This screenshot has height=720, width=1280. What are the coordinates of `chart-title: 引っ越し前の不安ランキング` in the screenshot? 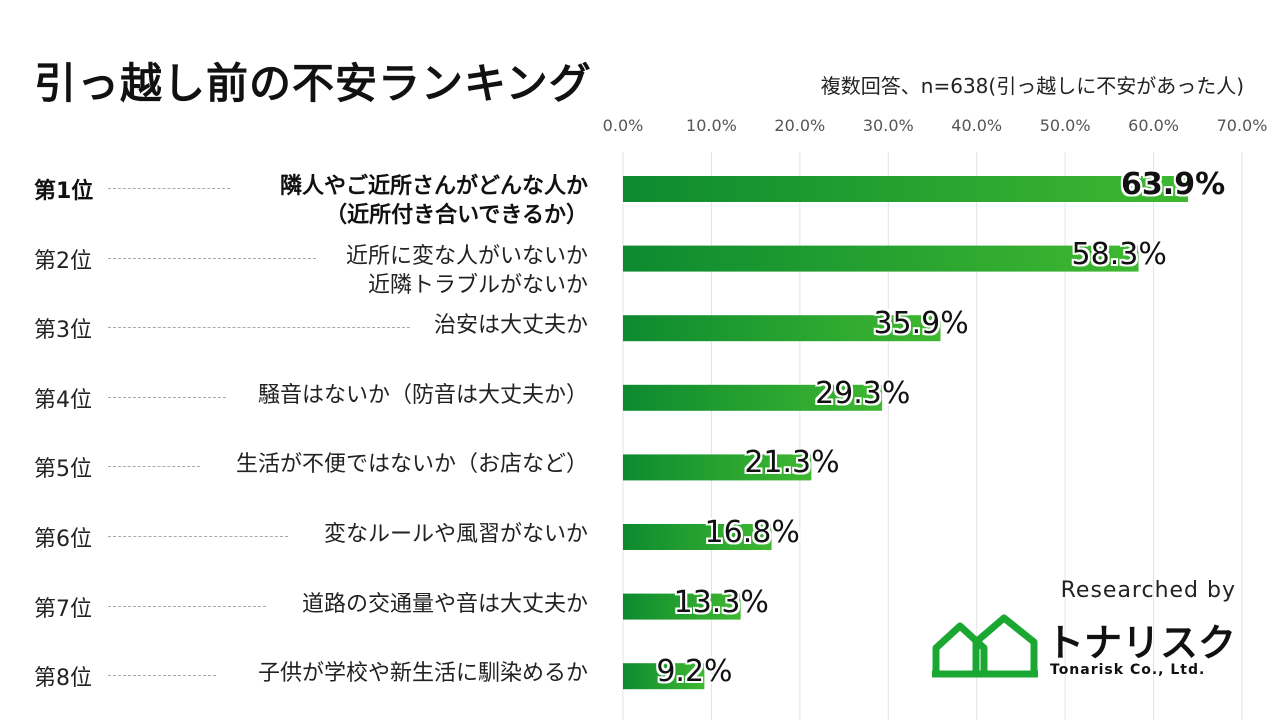 It's located at (313, 83).